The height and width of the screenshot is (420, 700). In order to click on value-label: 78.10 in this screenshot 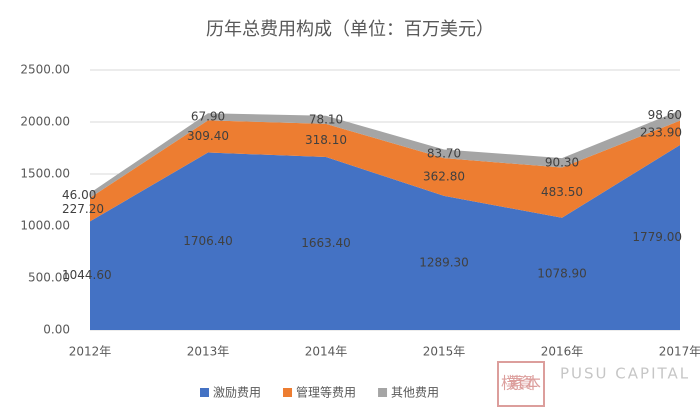, I will do `click(326, 119)`.